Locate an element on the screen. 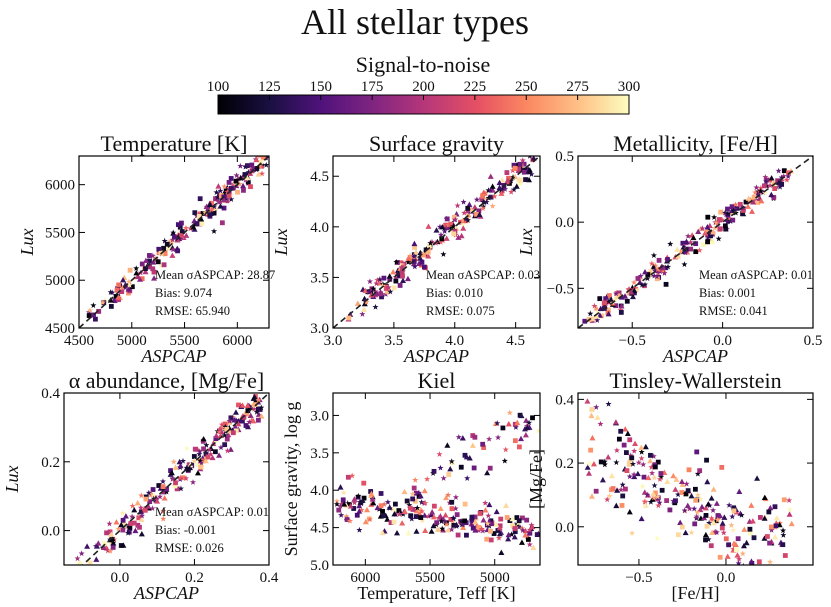 This screenshot has width=831, height=607. x-tick-label: 4.5 is located at coordinates (515, 341).